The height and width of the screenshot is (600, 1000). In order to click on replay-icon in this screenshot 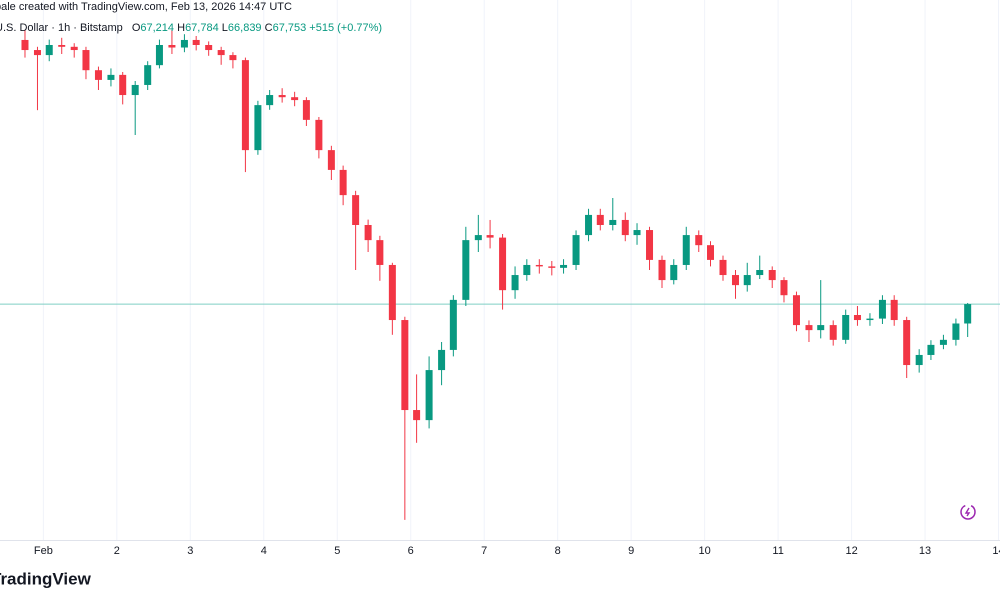, I will do `click(968, 512)`.